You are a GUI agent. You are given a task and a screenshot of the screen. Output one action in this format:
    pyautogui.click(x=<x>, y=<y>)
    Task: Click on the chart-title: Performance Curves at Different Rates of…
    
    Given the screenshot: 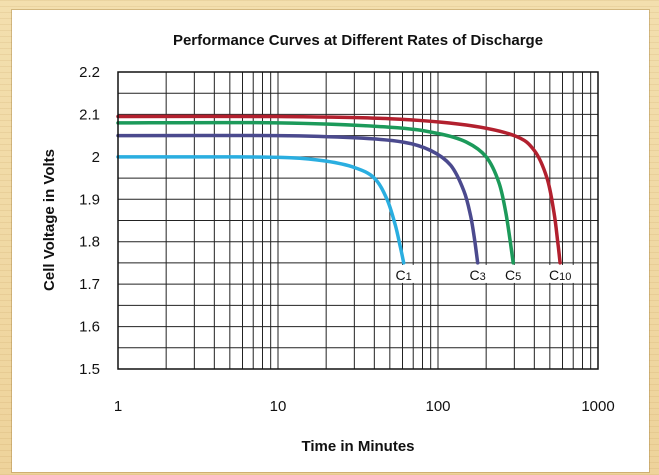 What is the action you would take?
    pyautogui.click(x=358, y=40)
    